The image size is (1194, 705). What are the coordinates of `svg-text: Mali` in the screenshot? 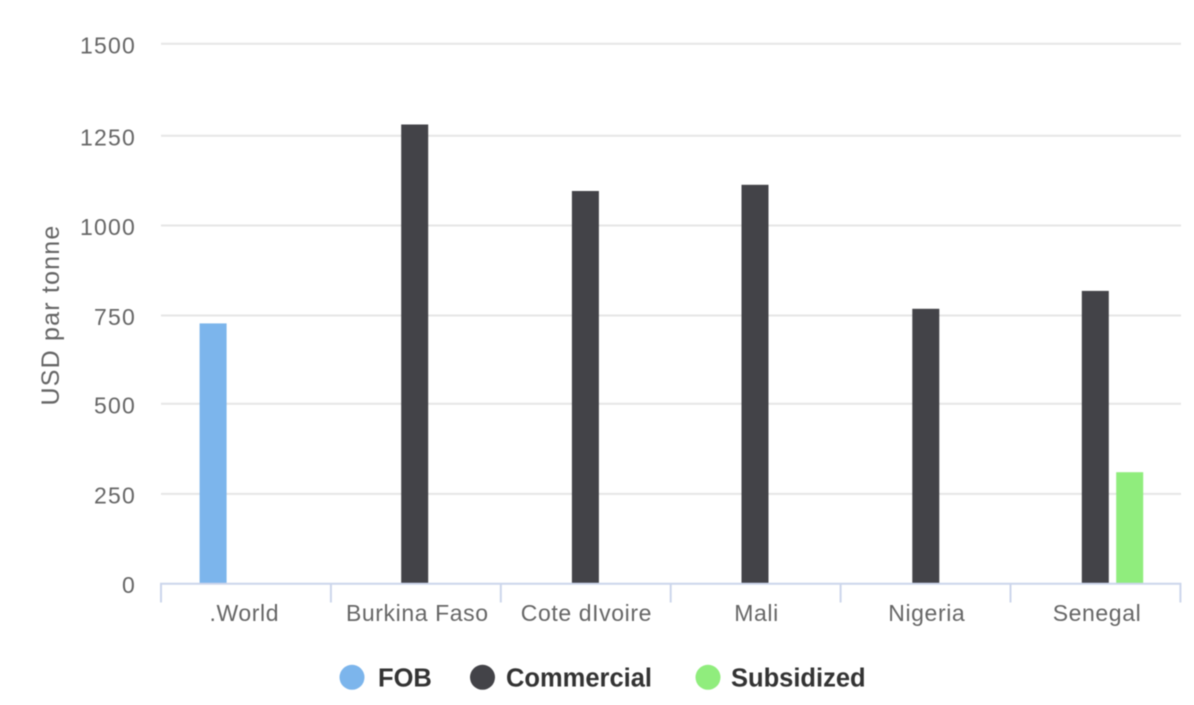 It's located at (756, 613).